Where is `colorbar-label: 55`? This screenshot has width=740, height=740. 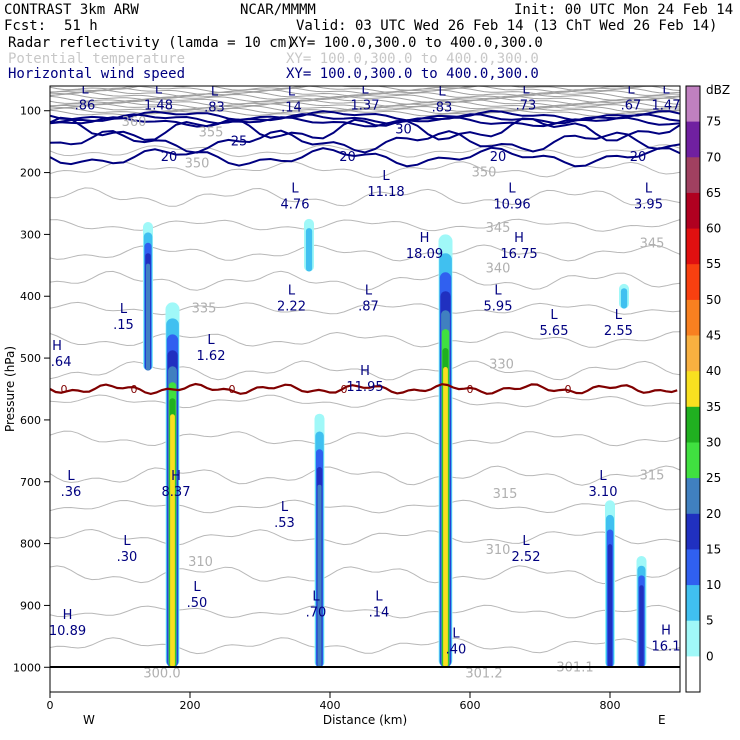
colorbar-label: 55 is located at coordinates (713, 264).